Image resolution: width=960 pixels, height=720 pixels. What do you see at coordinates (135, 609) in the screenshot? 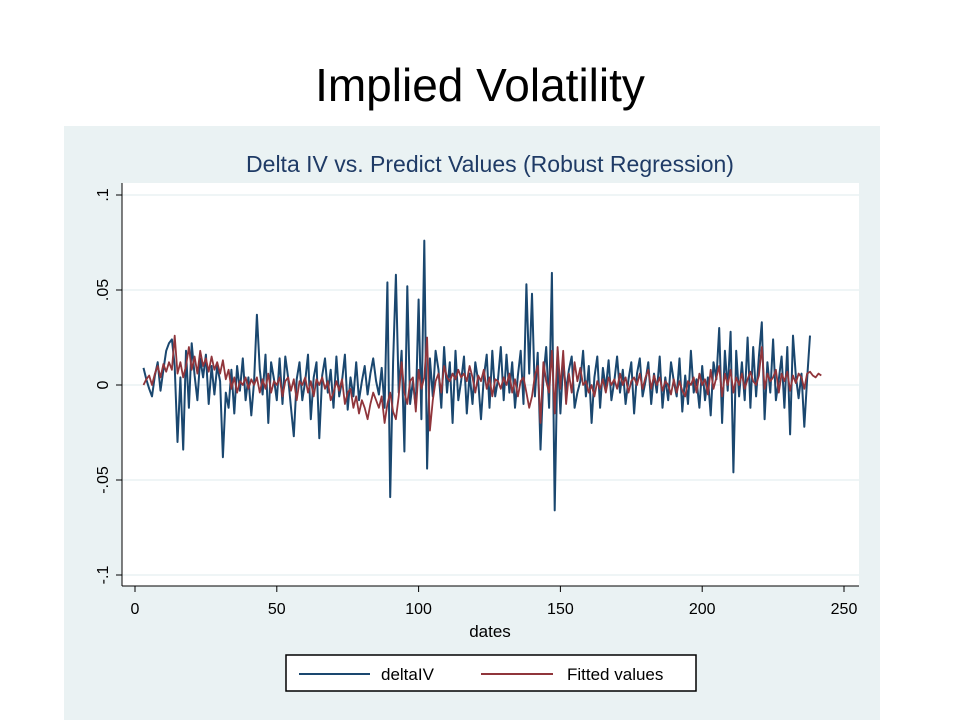
I see `x-tick-label: 0` at bounding box center [135, 609].